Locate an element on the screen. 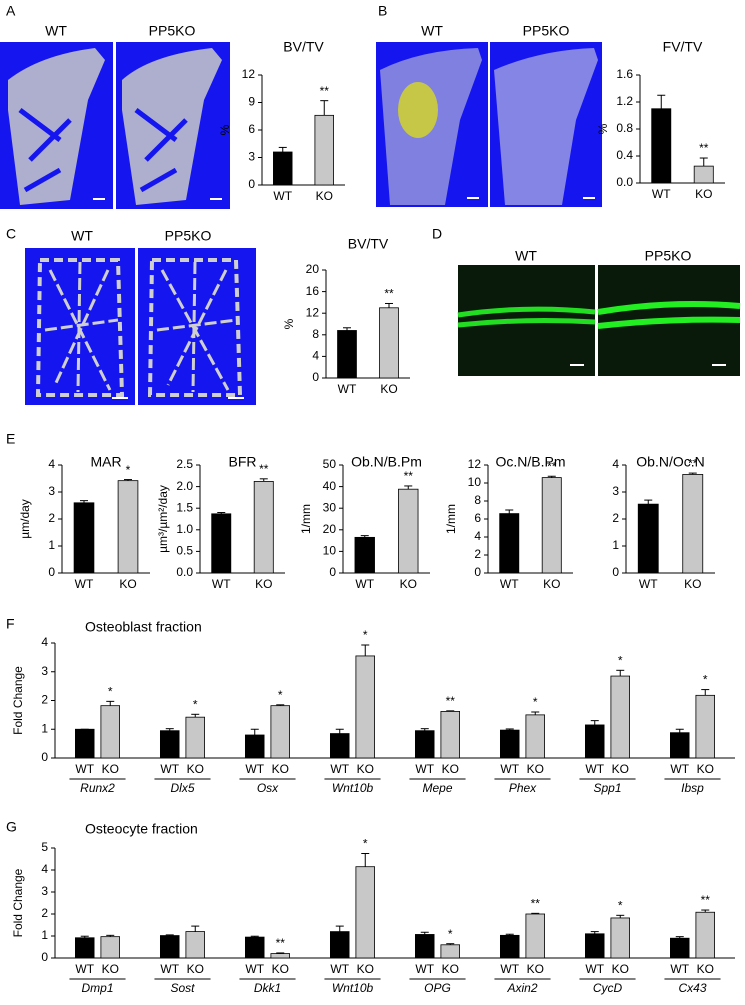 This screenshot has height=1005, width=745. y-axis-label: 1/mm is located at coordinates (306, 519).